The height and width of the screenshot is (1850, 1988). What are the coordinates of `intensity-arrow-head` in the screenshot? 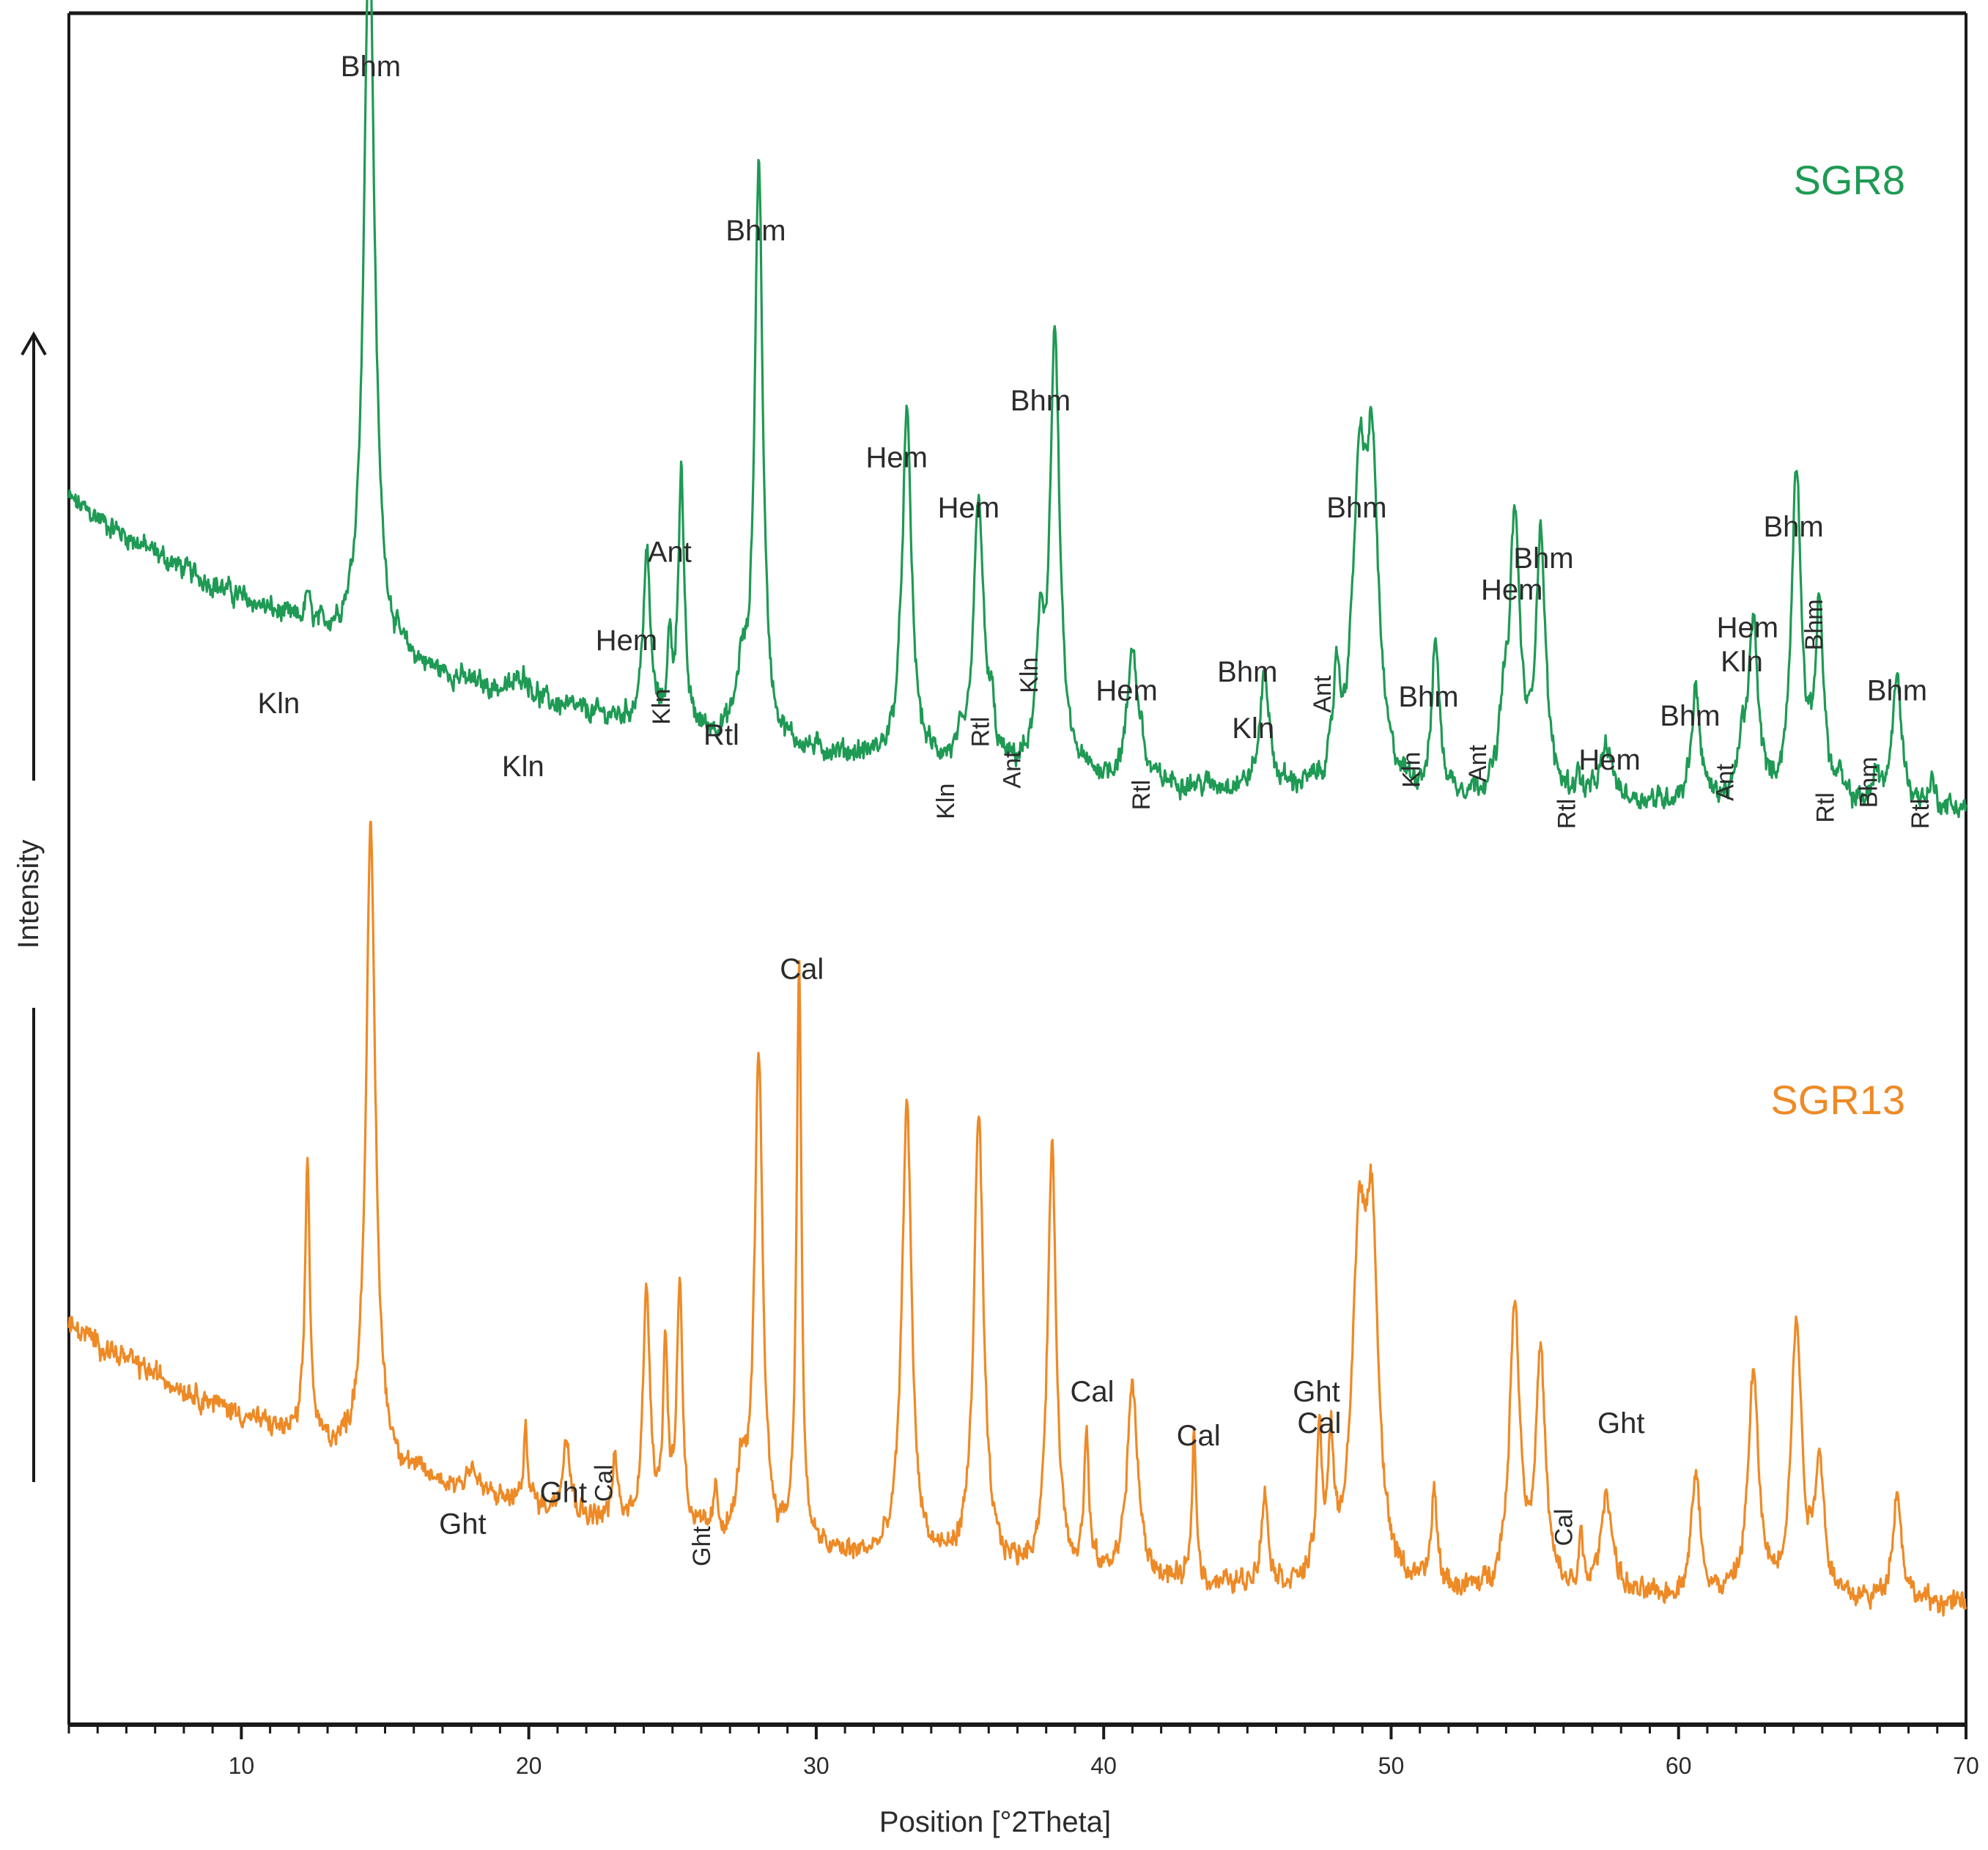 It's located at (34, 343).